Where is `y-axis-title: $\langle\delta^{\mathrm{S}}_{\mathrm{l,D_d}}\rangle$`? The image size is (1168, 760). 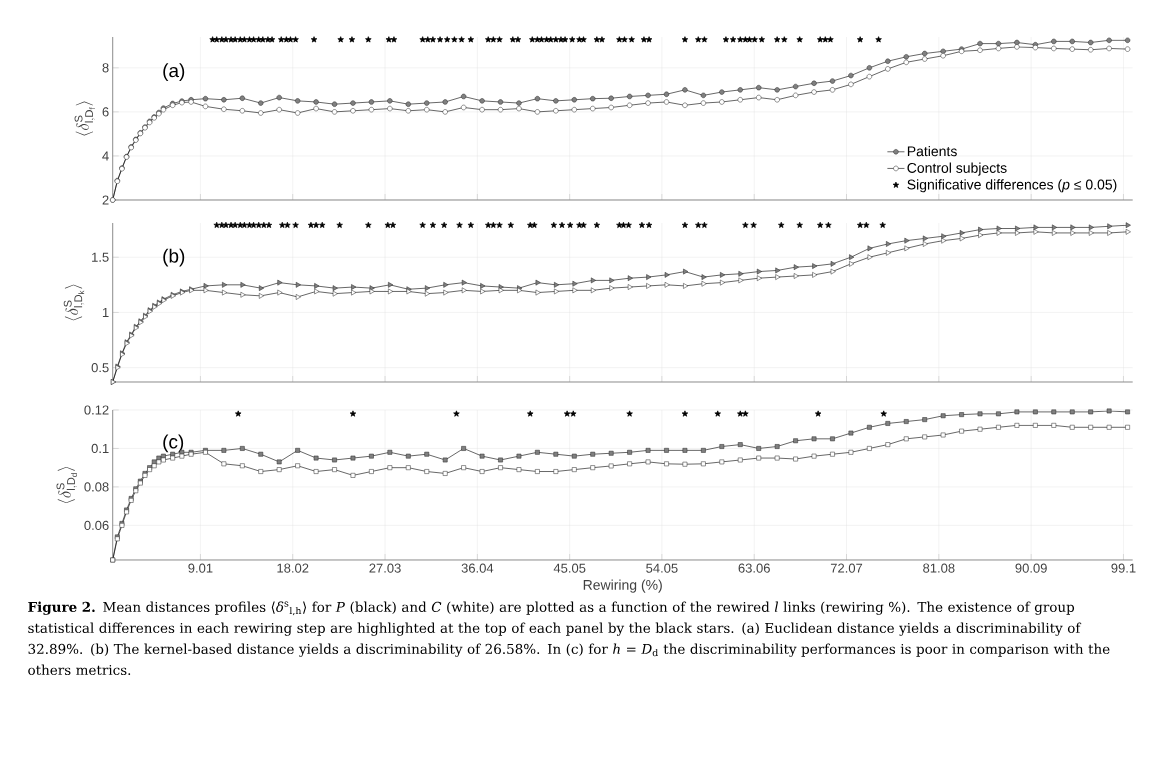 y-axis-title: $\langle\delta^{\mathrm{S}}_{\mathrm{l,D_d}}\rangle$ is located at coordinates (66, 485).